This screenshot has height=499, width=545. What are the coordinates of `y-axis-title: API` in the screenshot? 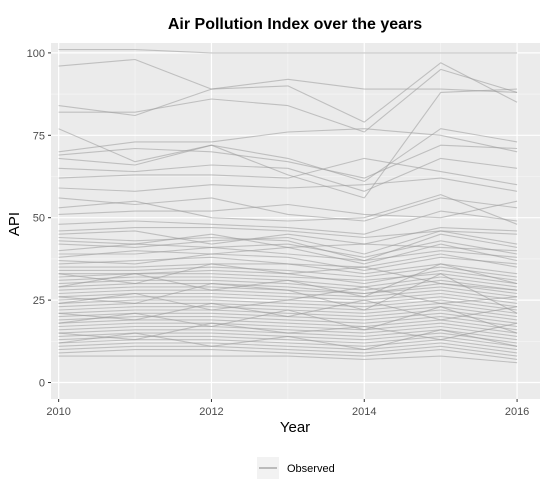 It's located at (14, 224).